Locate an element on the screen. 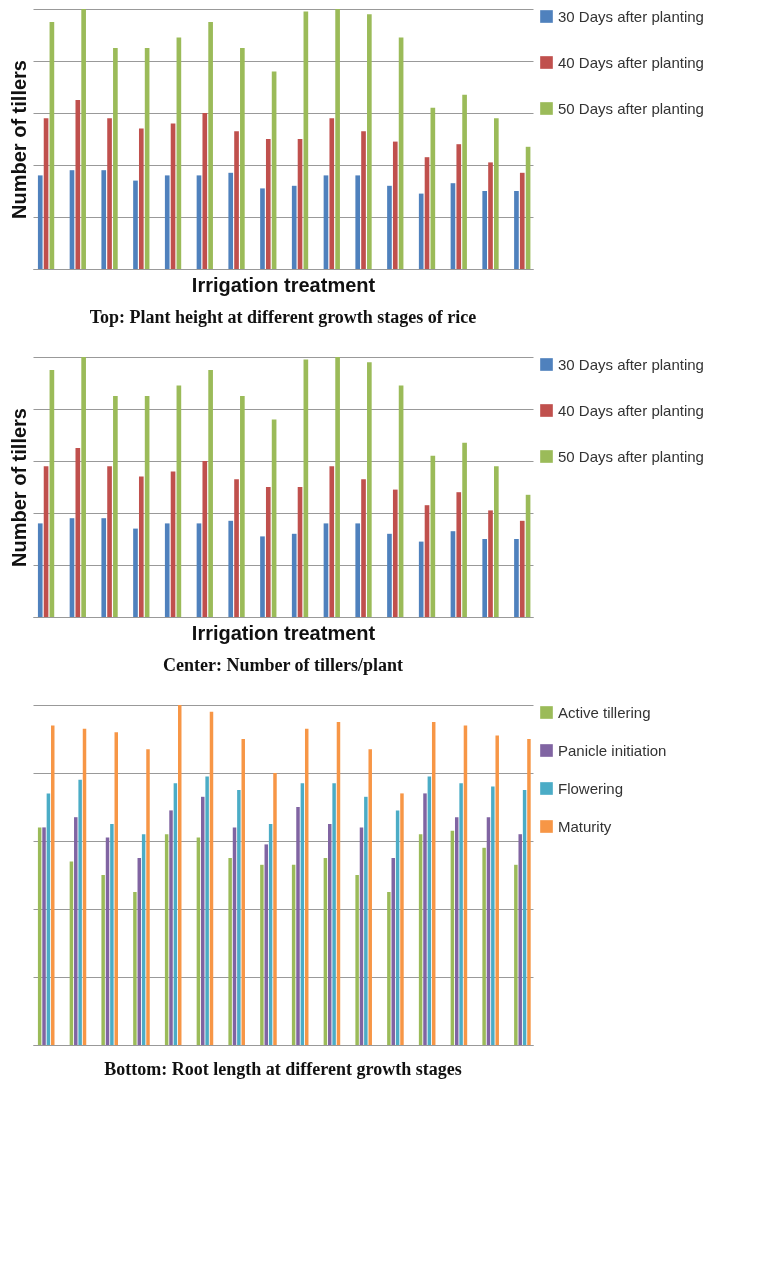  legend-label: Flowering is located at coordinates (591, 788).